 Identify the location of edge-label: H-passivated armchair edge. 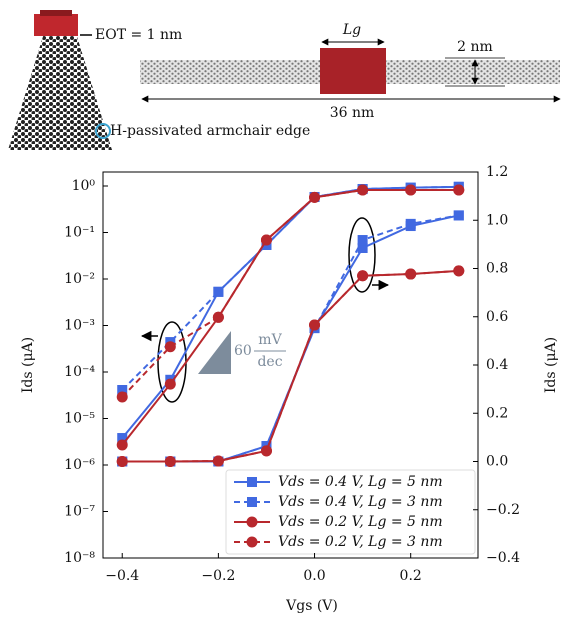
(210, 131).